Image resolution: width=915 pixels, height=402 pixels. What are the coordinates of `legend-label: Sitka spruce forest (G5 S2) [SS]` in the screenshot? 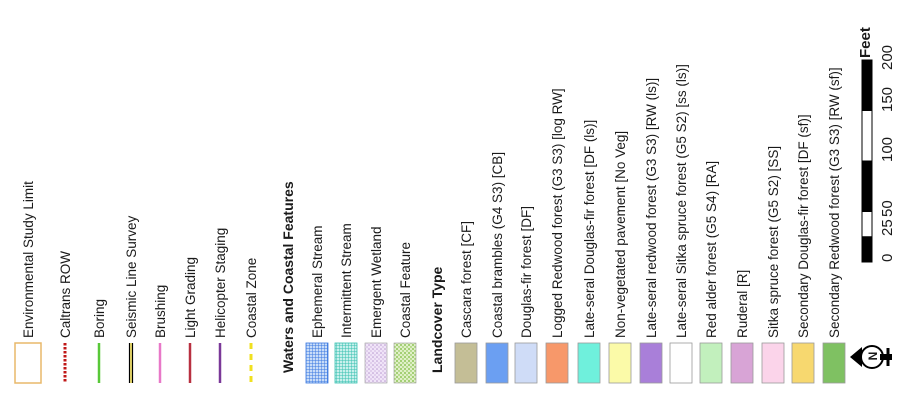 It's located at (773, 242).